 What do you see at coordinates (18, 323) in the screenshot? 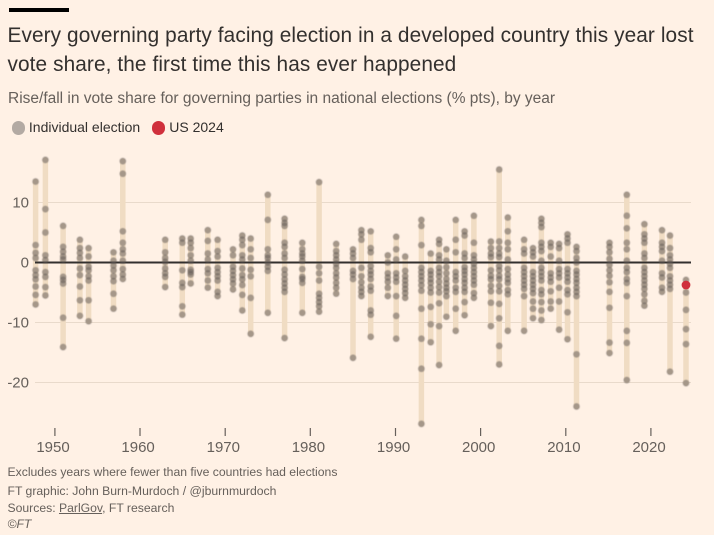
I see `svg-text: -10` at bounding box center [18, 323].